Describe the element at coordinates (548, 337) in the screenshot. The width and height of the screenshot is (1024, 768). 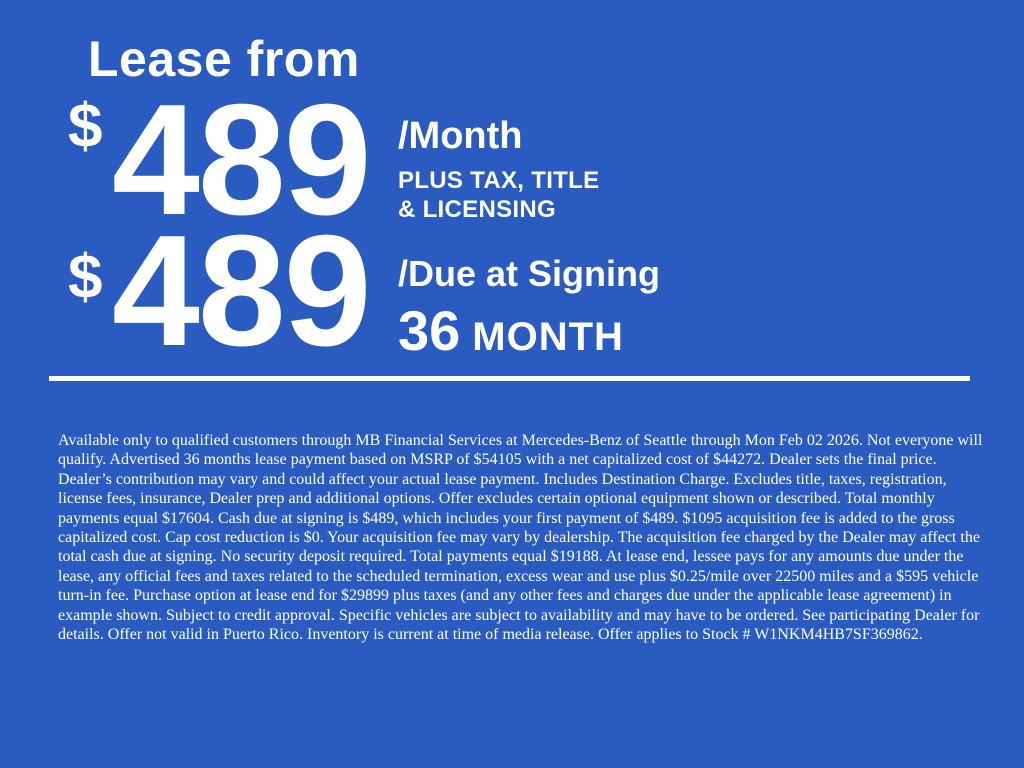
I see `lease-duration-unit: MONTH` at that location.